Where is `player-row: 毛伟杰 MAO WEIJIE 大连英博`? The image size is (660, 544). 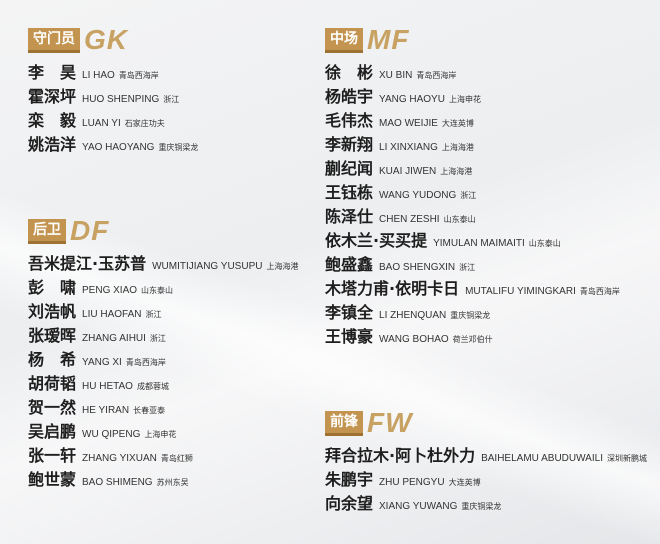
player-row: 毛伟杰 MAO WEIJIE 大连英博 is located at coordinates (472, 119).